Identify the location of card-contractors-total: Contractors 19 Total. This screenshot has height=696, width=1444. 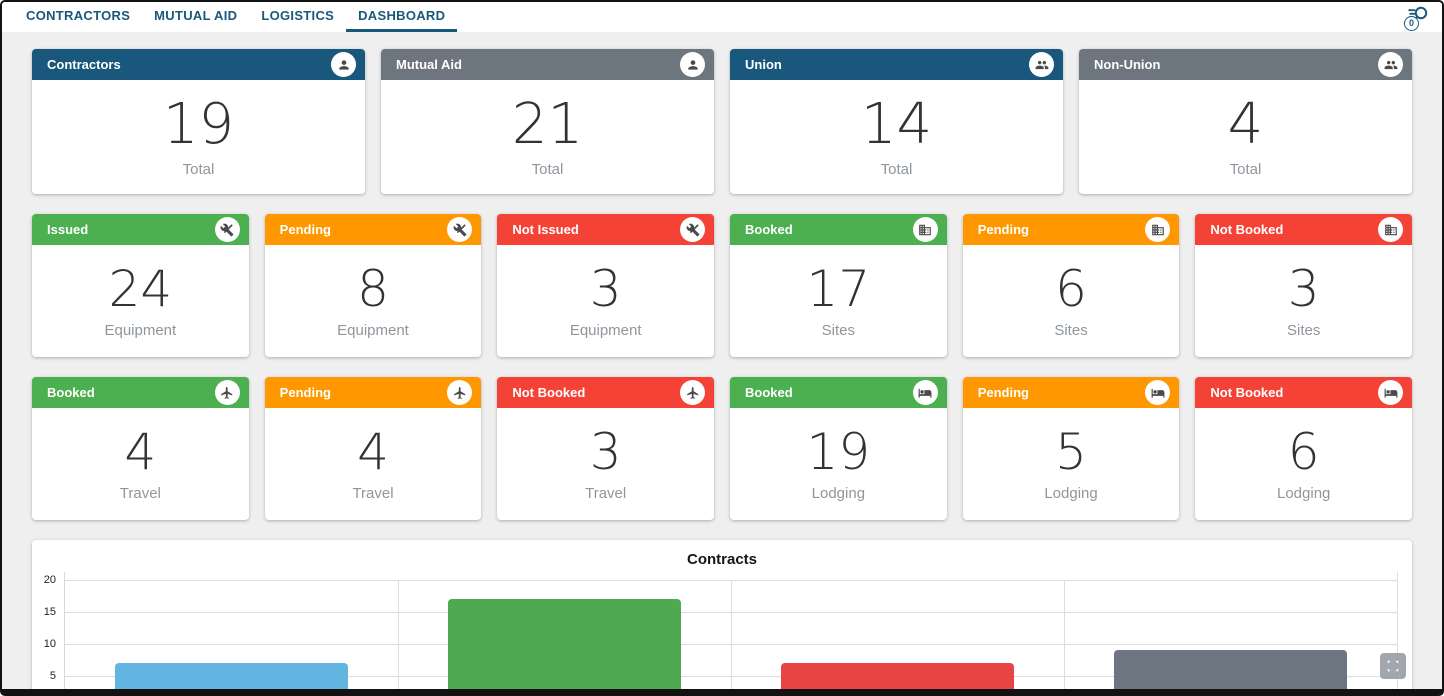
(198, 121).